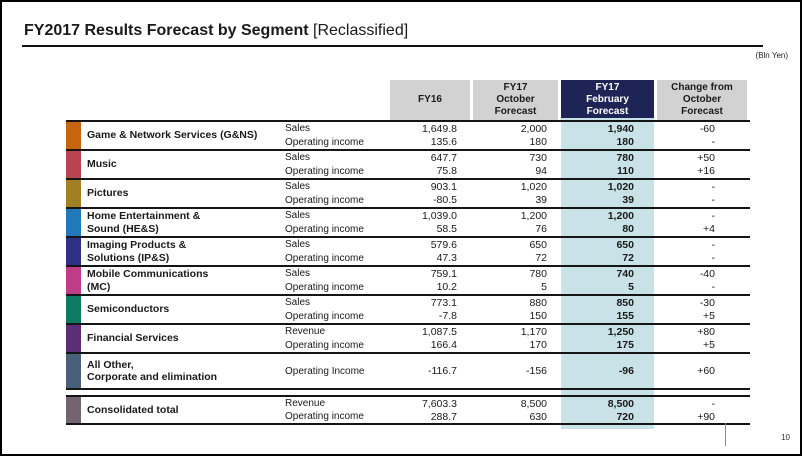 The height and width of the screenshot is (456, 802). I want to click on fy16-value: 10.2, so click(446, 287).